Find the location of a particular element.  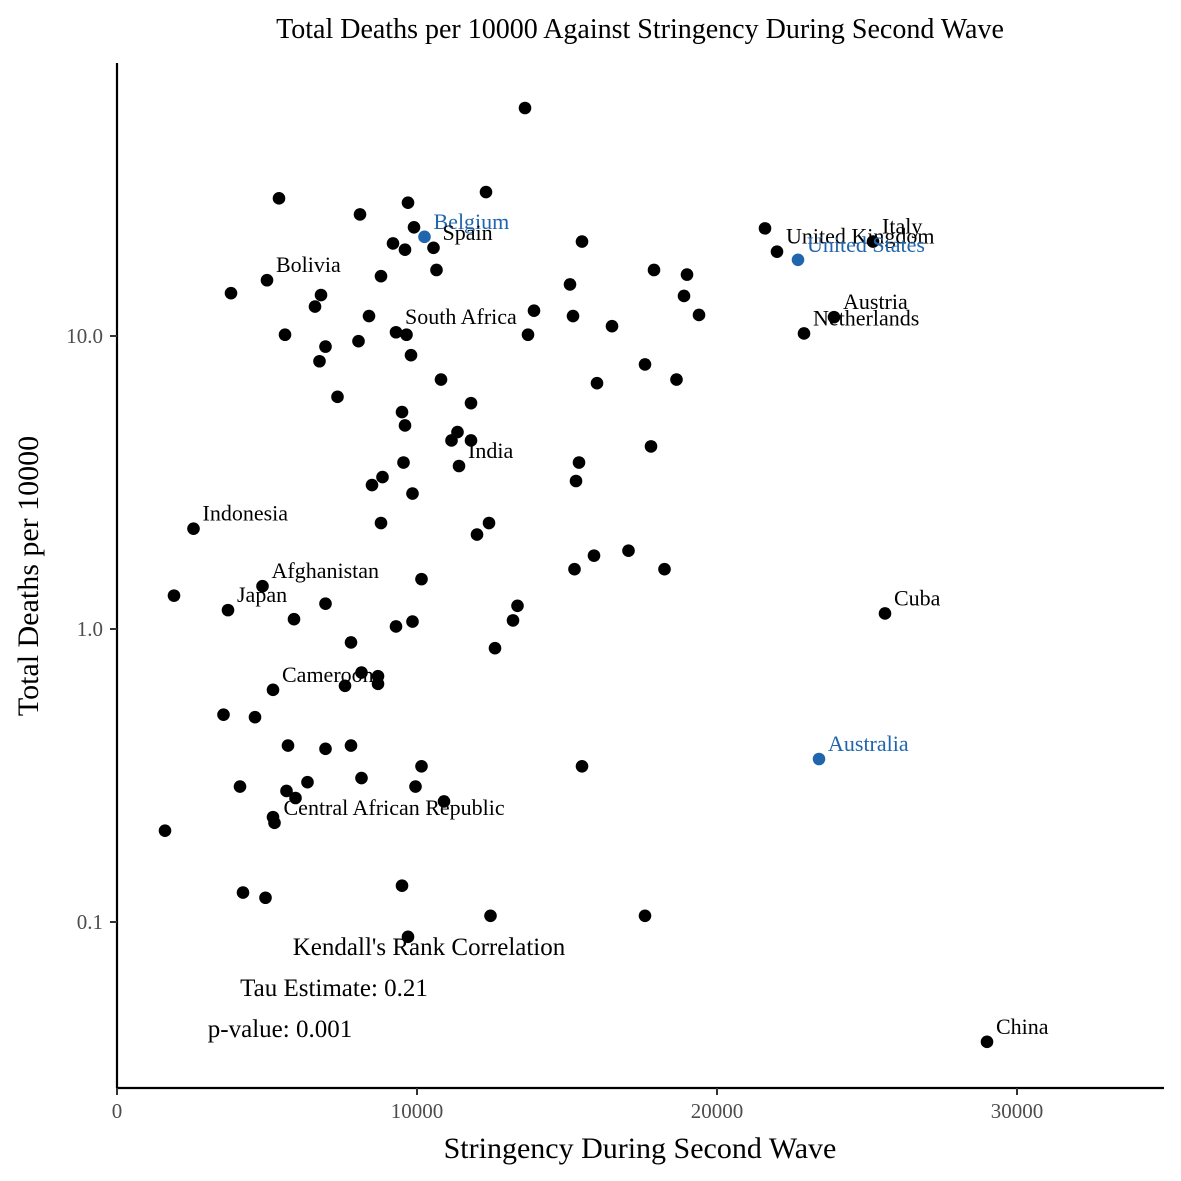

x-axis-title: Stringency During Second Wave is located at coordinates (640, 1148).